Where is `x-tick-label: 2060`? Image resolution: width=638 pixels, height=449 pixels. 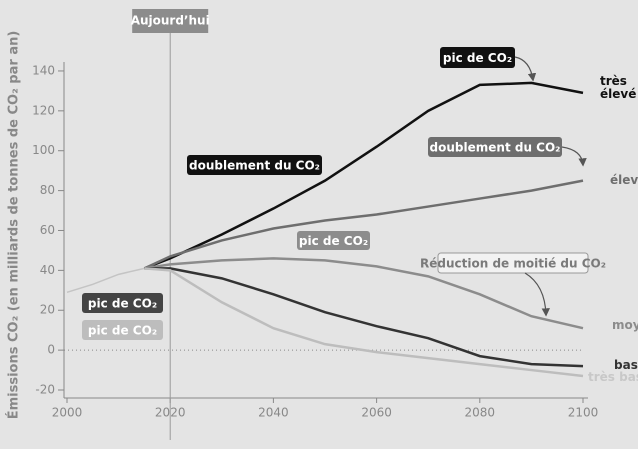 x-tick-label: 2060 is located at coordinates (376, 413).